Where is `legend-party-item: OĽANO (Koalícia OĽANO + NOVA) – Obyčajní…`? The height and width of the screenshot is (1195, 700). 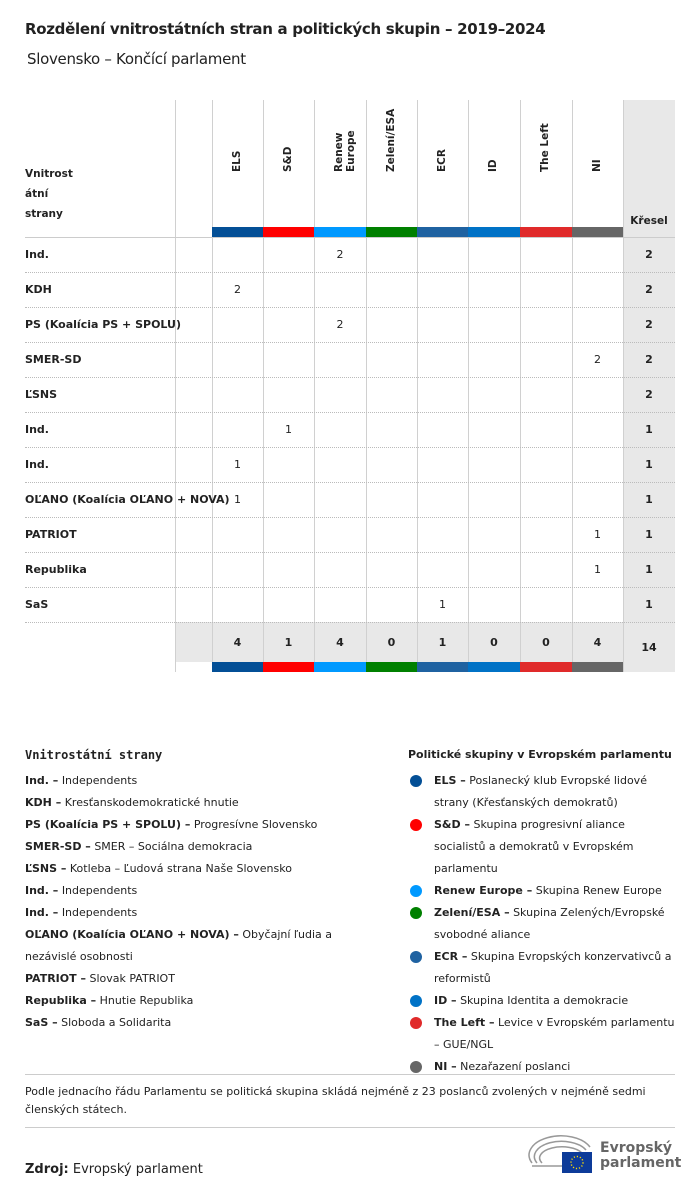 legend-party-item: OĽANO (Koalícia OĽANO + NOVA) – Obyčajní… is located at coordinates (205, 946).